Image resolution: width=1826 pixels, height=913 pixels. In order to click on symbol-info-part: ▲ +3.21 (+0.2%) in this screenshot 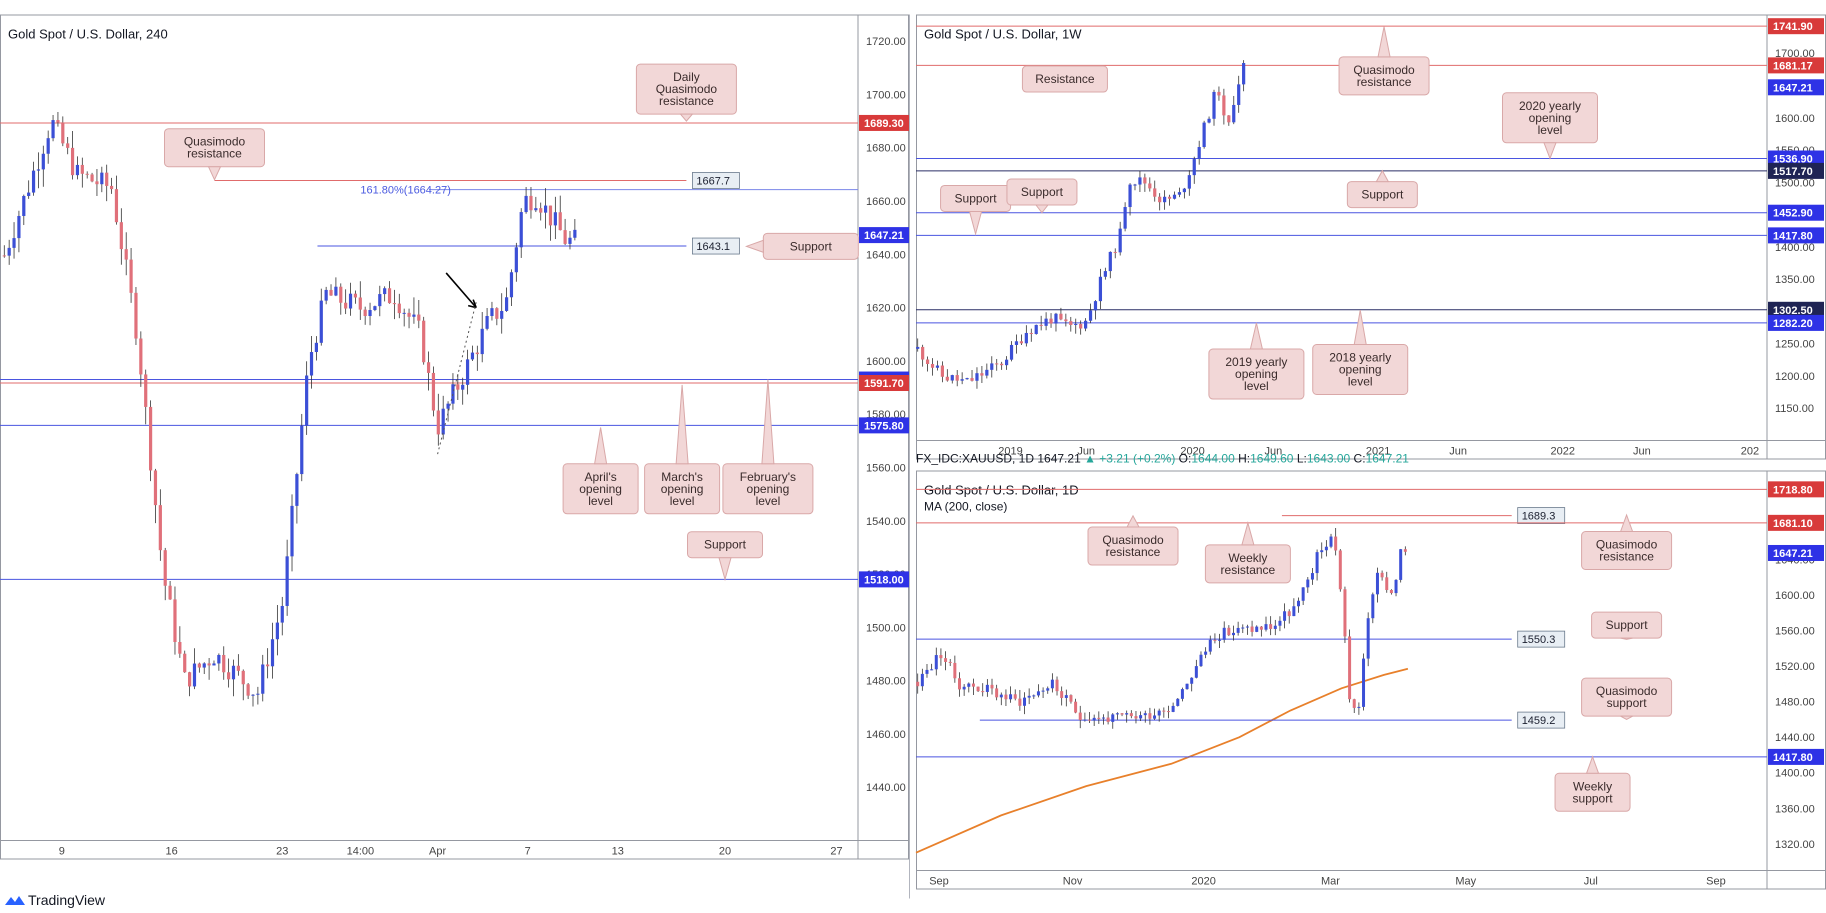, I will do `click(1128, 459)`.